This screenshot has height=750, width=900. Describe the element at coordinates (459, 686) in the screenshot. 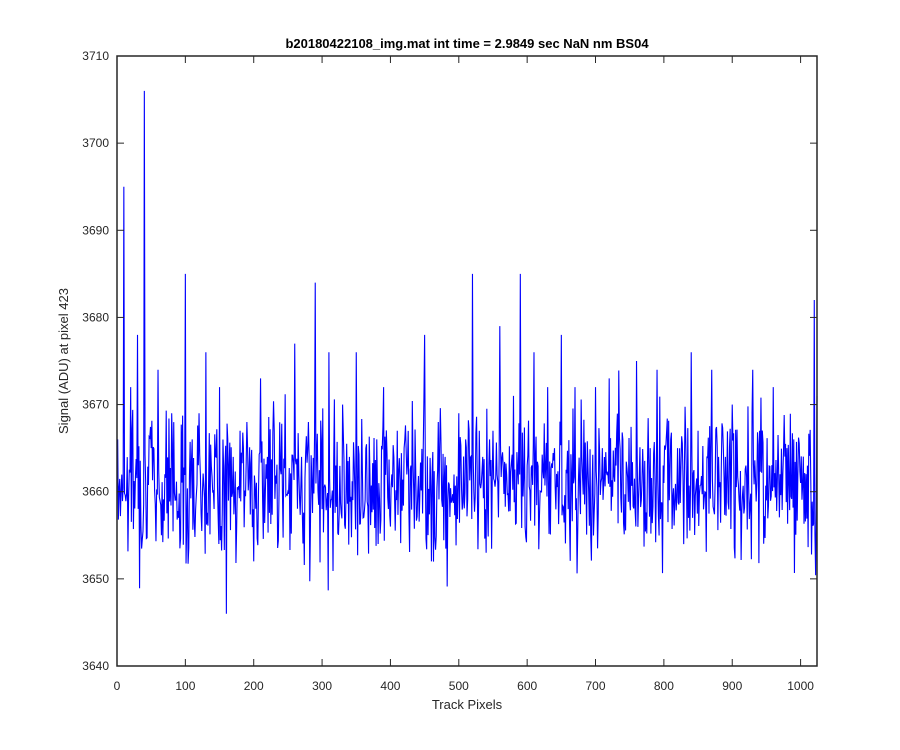

I see `x-tick-label: 500` at that location.